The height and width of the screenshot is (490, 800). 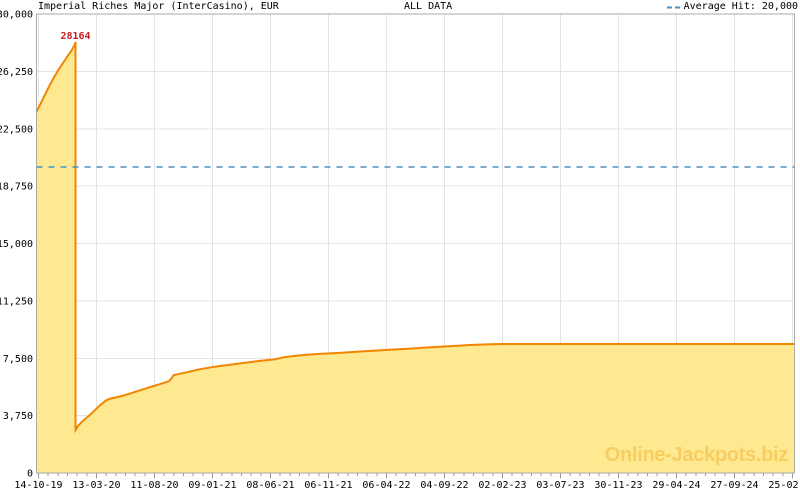 I want to click on x-tick-label: 02-02-23, so click(x=502, y=485).